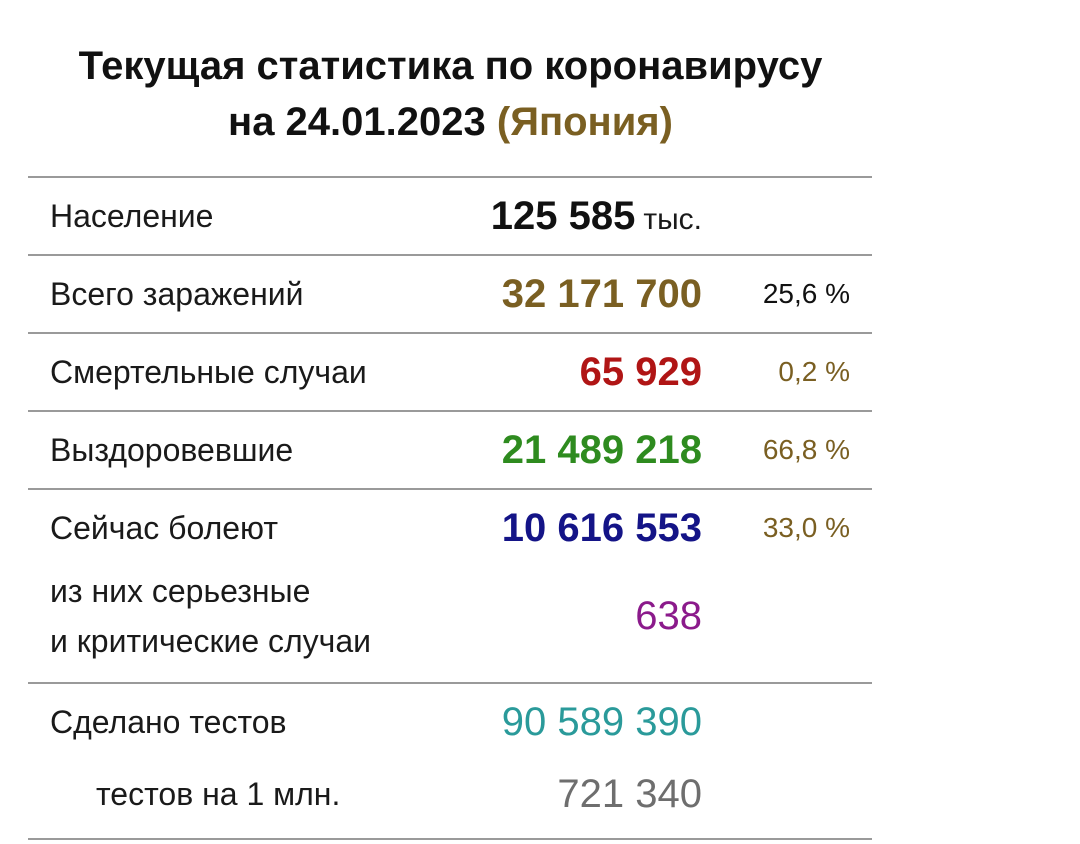 This screenshot has height=844, width=1080. Describe the element at coordinates (218, 794) in the screenshot. I see `tests-per-million-label: тестов на 1 млн.` at that location.